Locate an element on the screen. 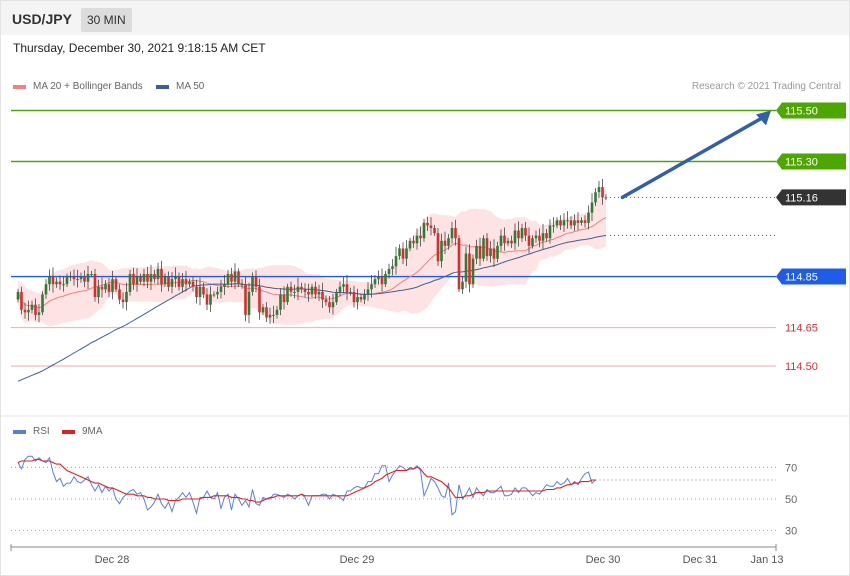  x-tick-label: Jan 13 is located at coordinates (766, 560).